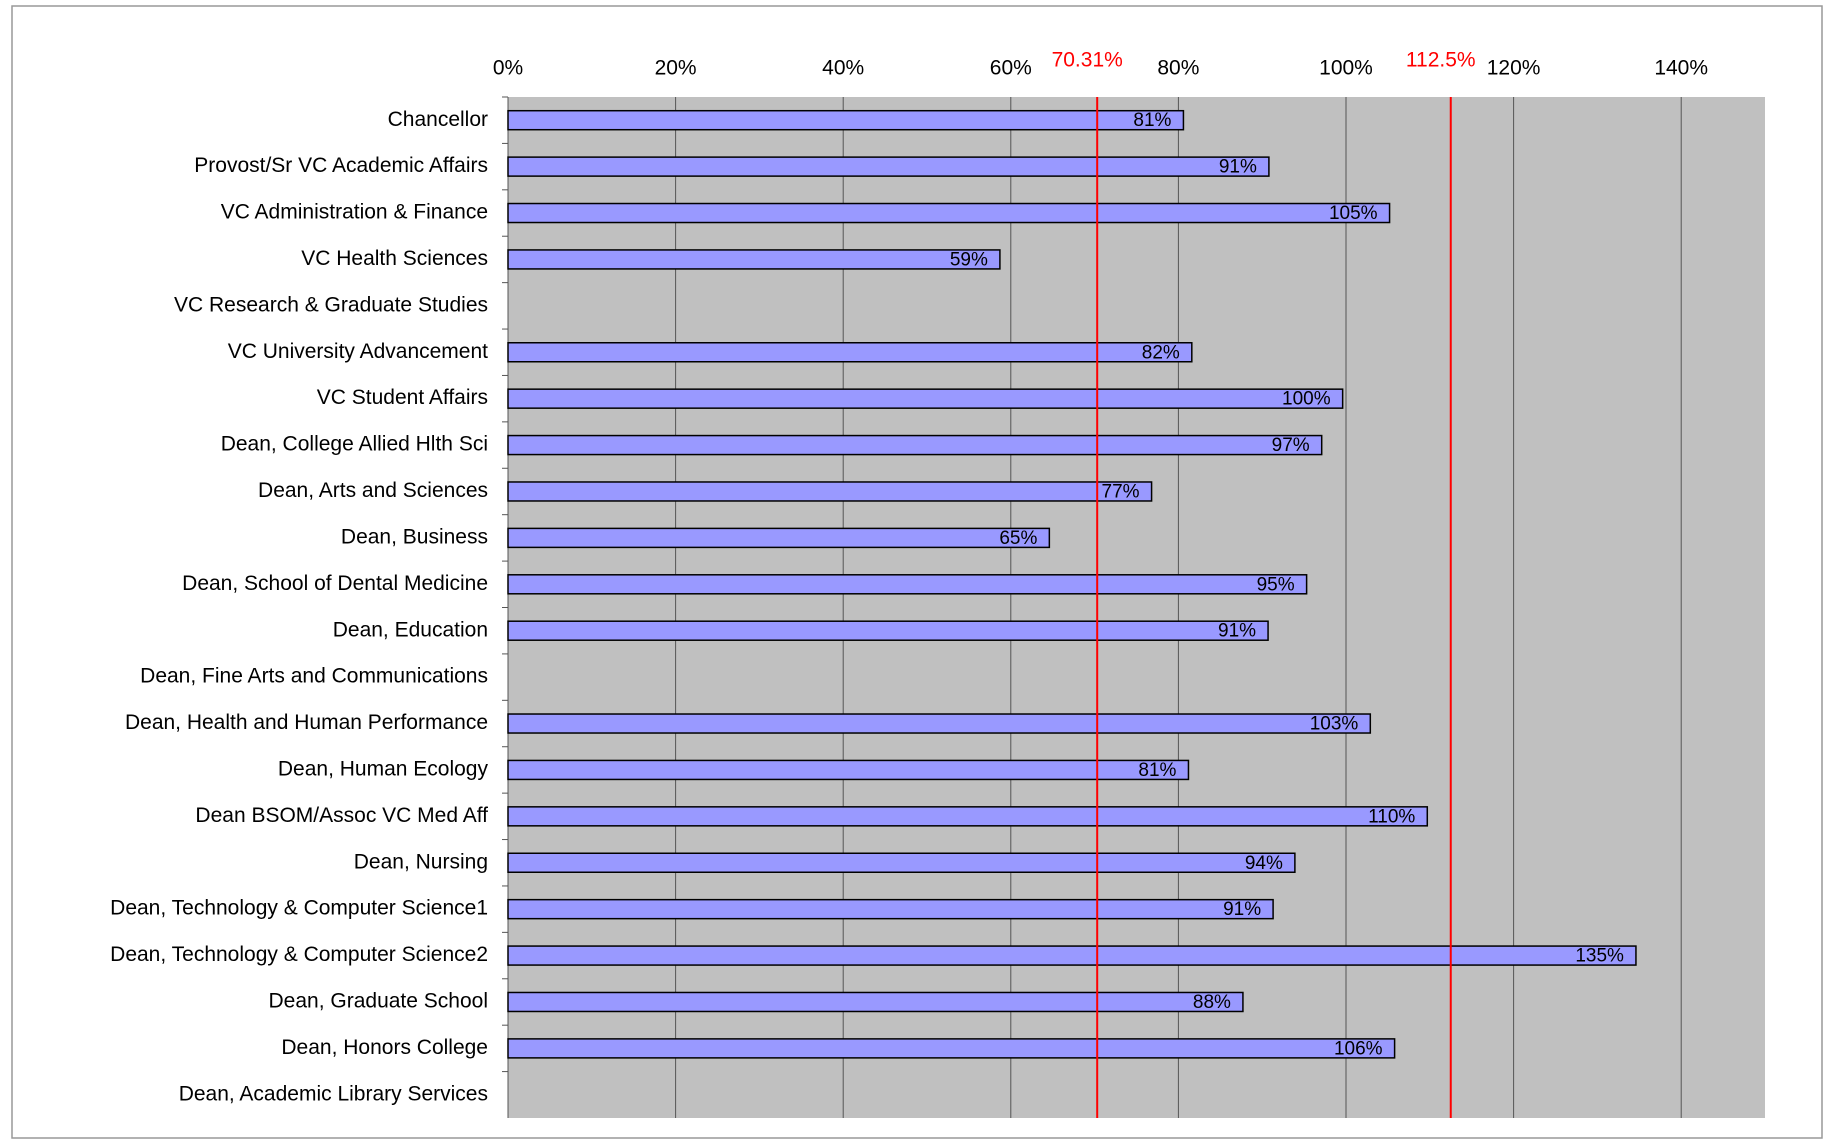  What do you see at coordinates (1212, 1002) in the screenshot?
I see `data-label: 88%` at bounding box center [1212, 1002].